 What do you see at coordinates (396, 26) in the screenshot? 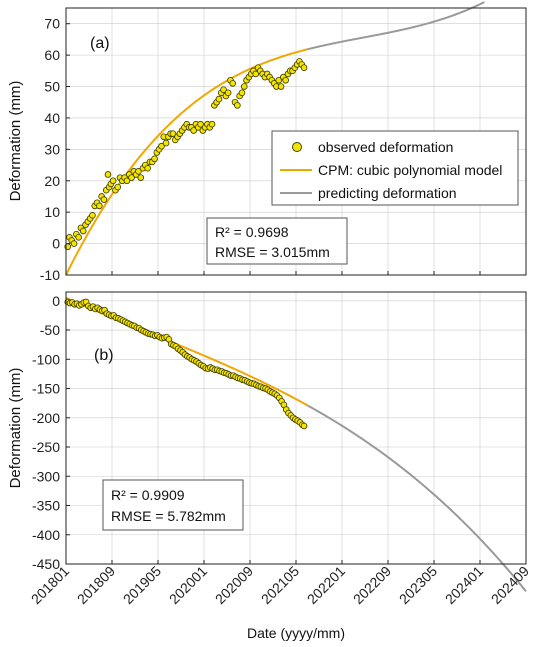
I see `panel-a-predicting-line` at bounding box center [396, 26].